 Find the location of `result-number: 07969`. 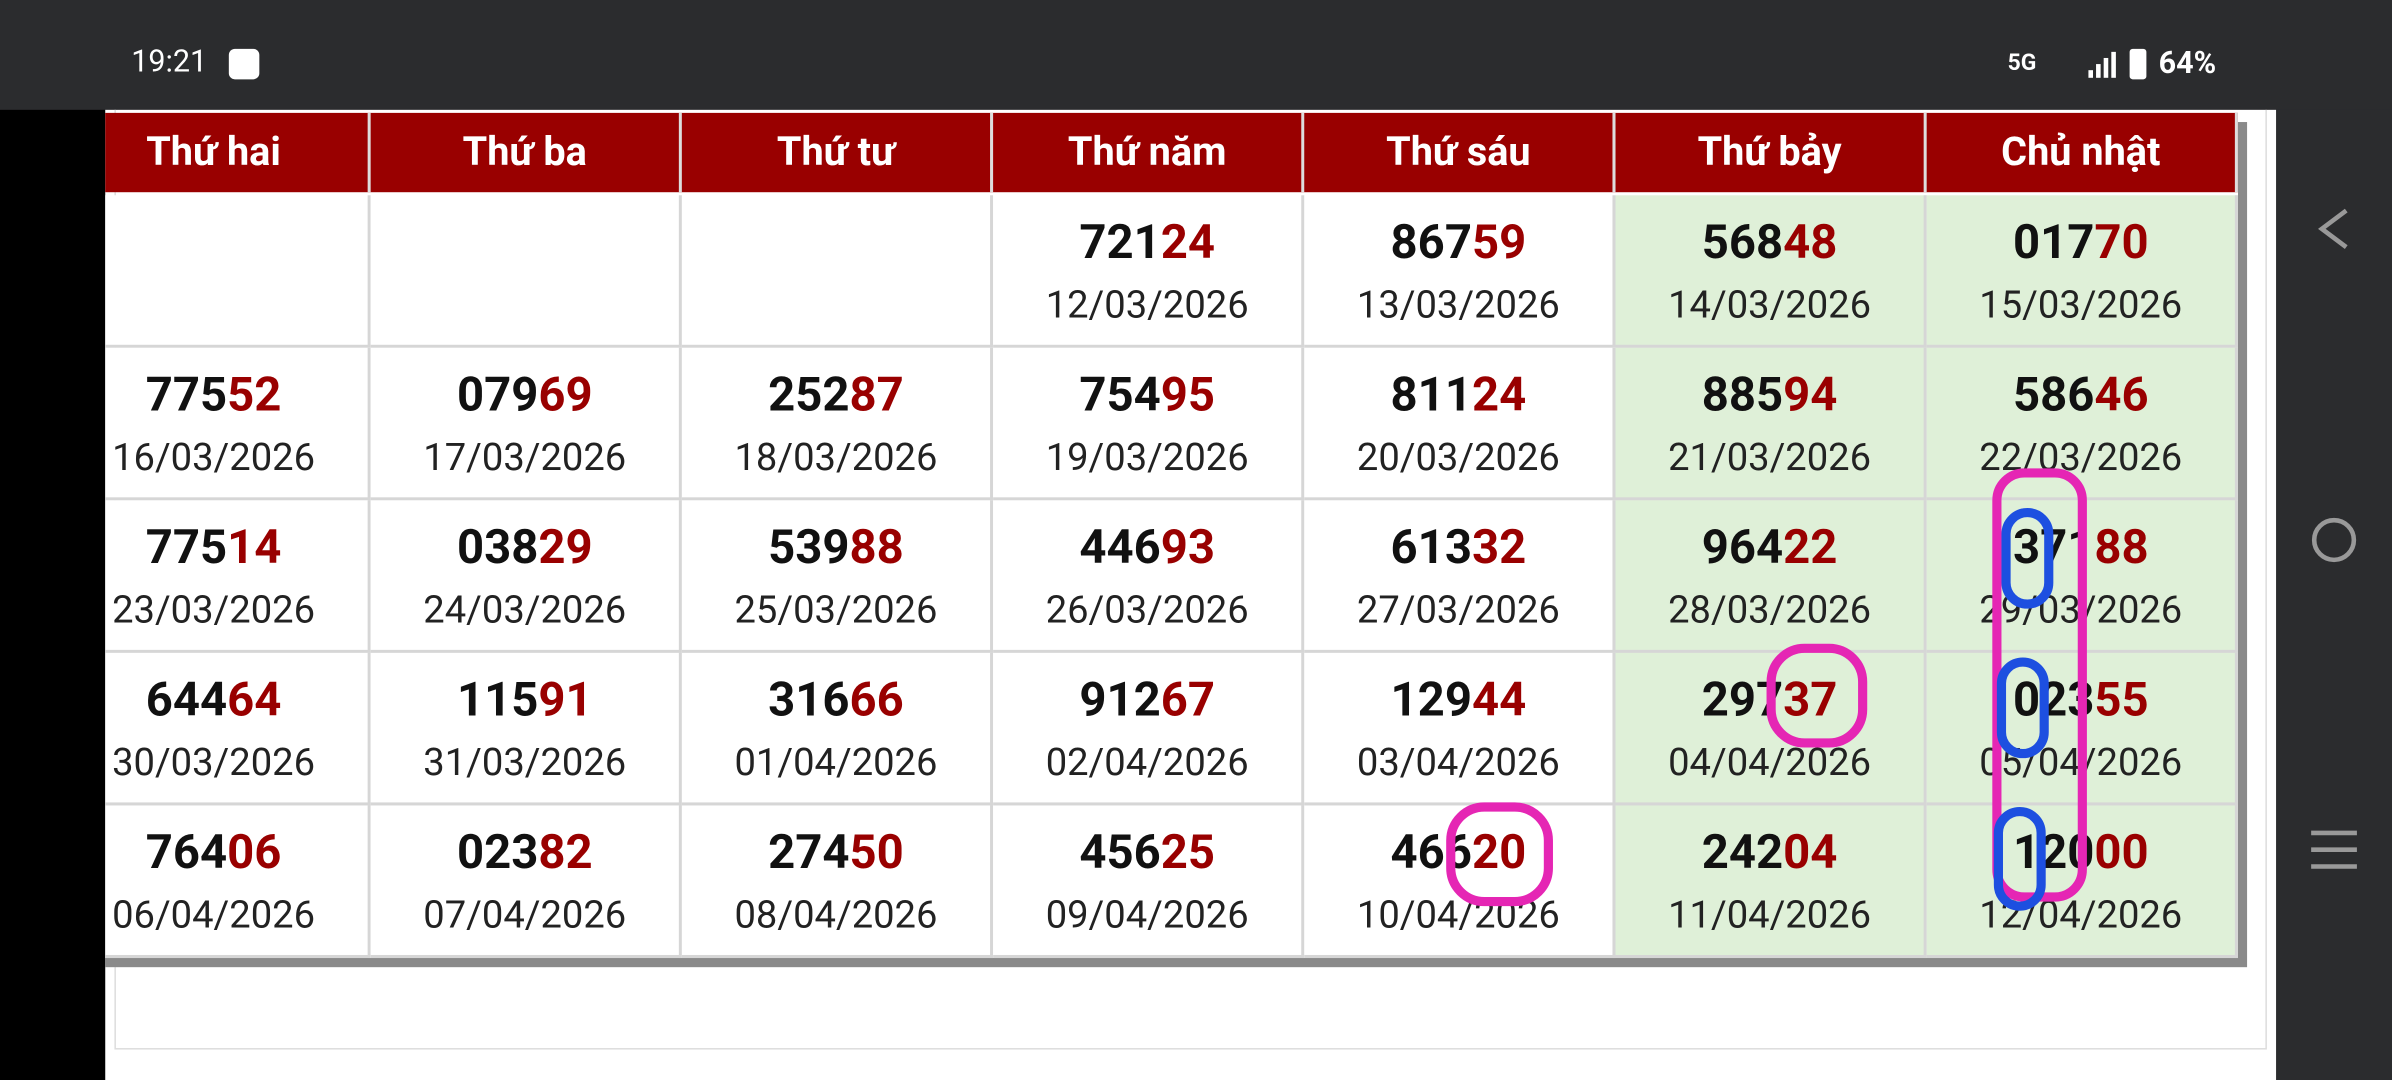

result-number: 07969 is located at coordinates (525, 394).